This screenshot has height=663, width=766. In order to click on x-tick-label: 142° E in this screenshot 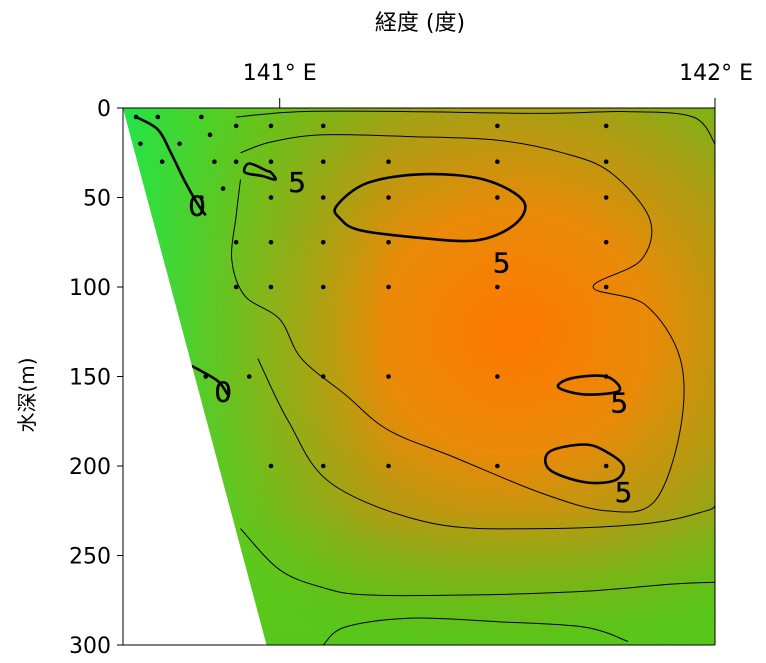, I will do `click(716, 73)`.